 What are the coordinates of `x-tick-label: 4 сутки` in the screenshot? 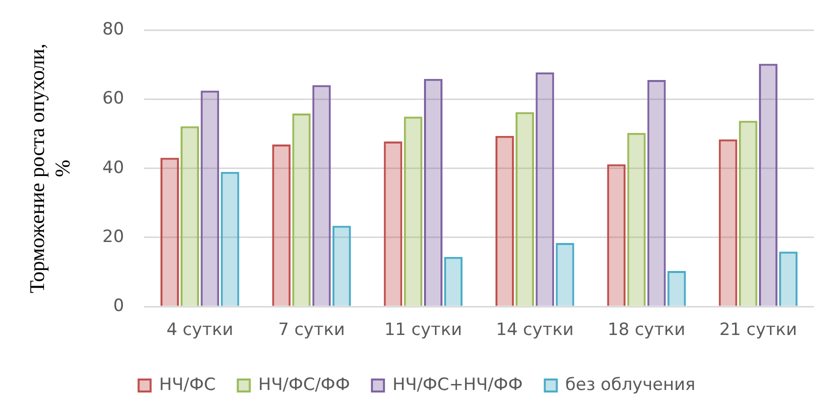 It's located at (200, 330).